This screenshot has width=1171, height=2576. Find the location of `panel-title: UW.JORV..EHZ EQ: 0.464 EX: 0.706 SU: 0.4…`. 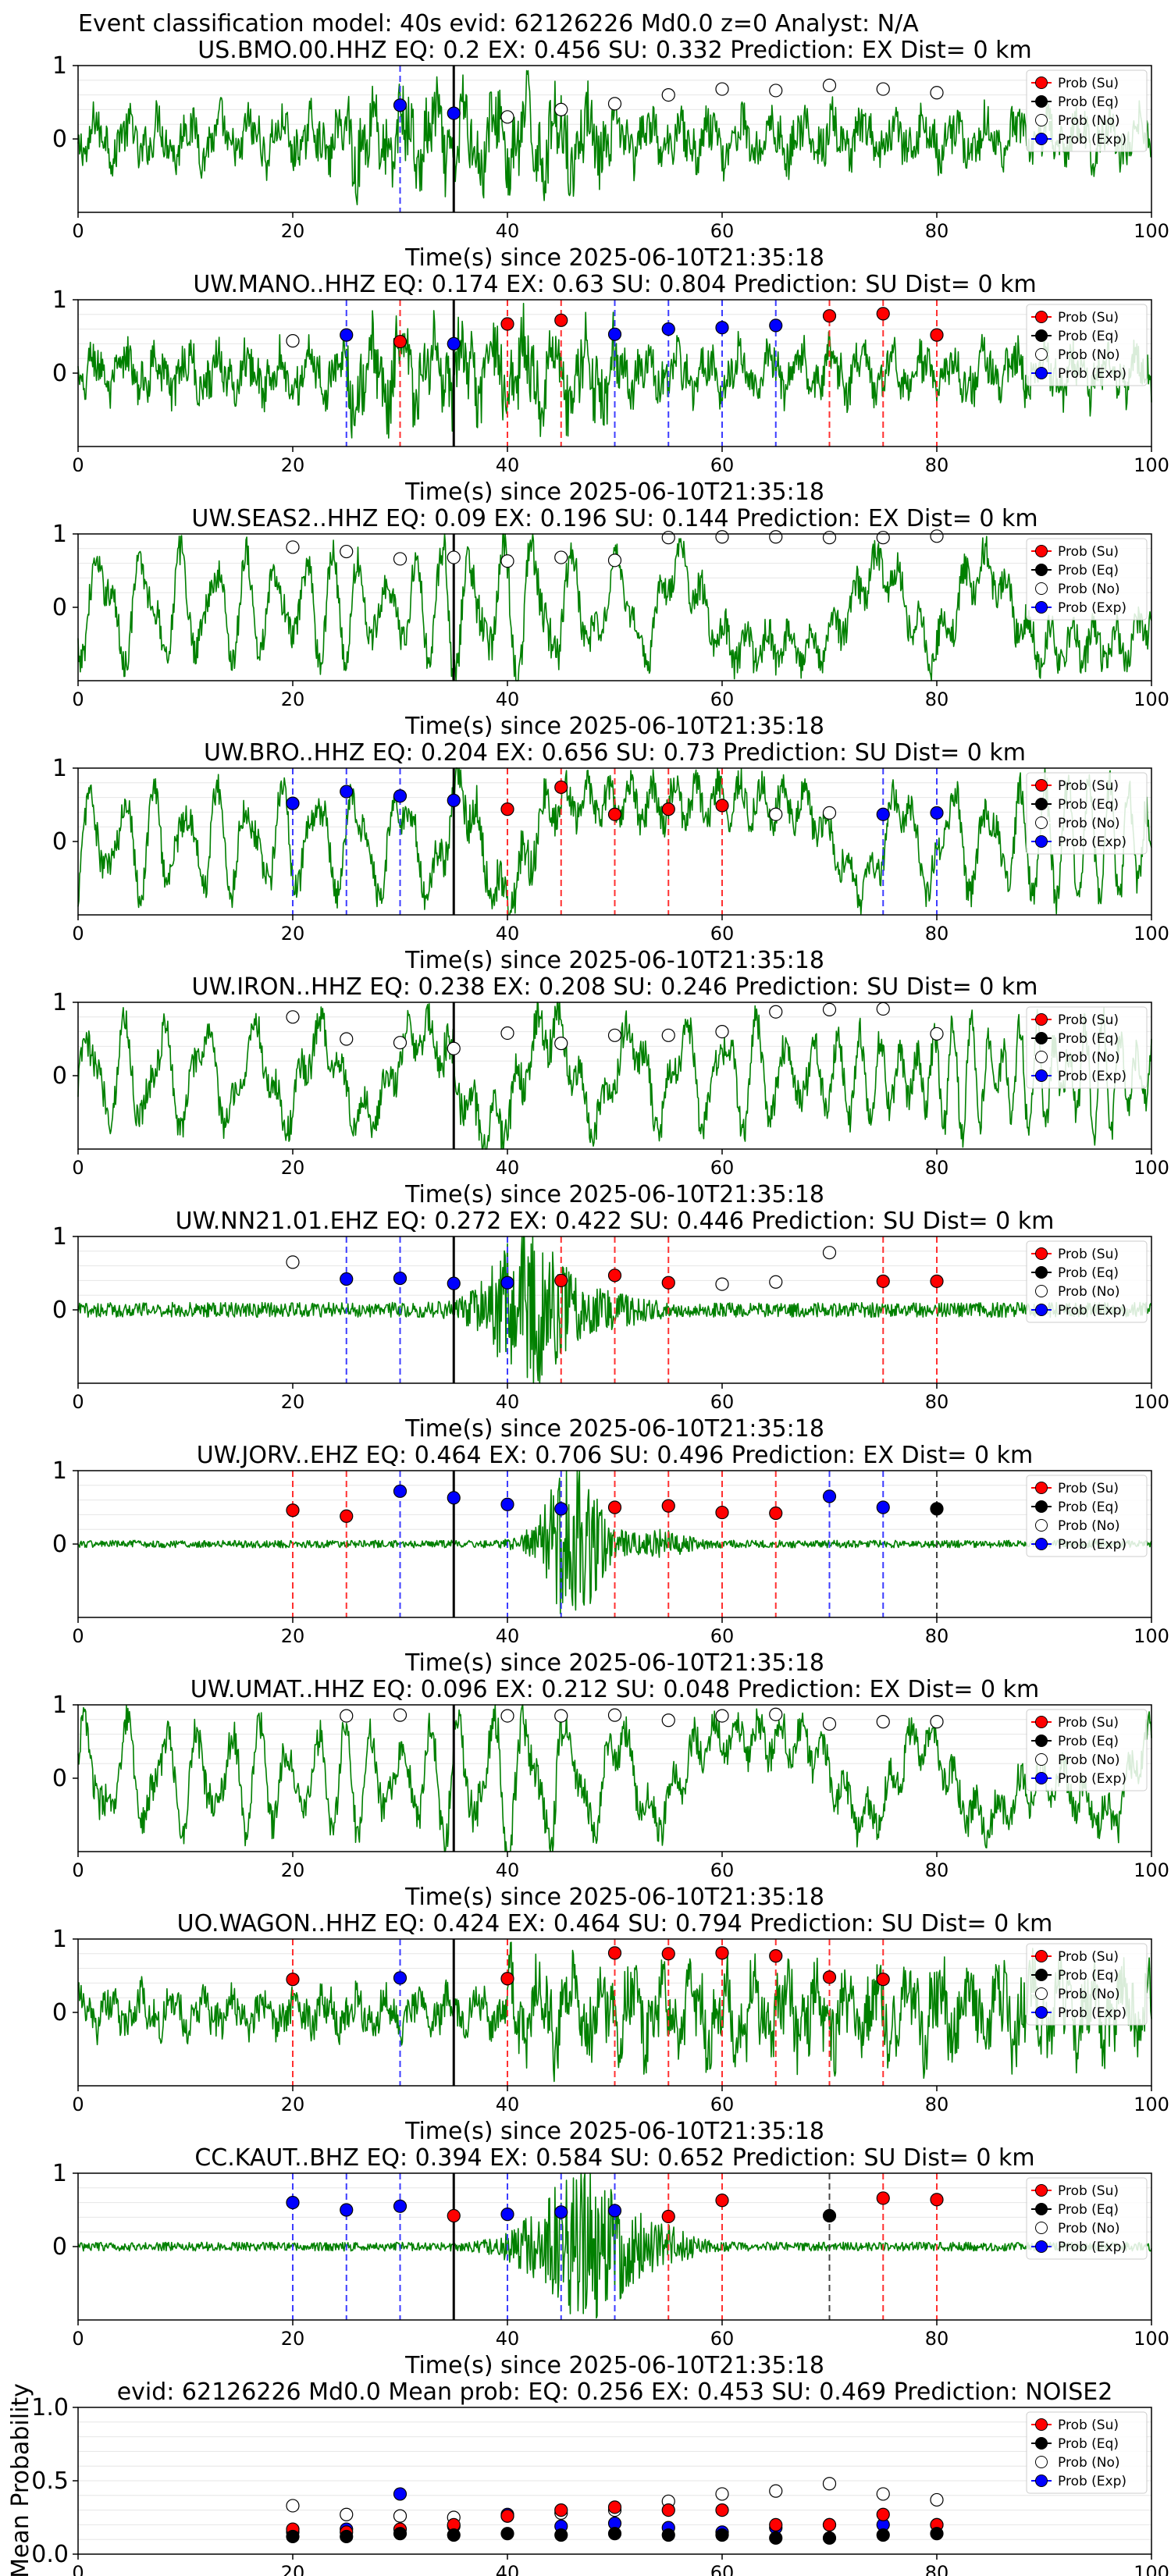

panel-title: UW.JORV..EHZ EQ: 0.464 EX: 0.706 SU: 0.4… is located at coordinates (615, 1455).